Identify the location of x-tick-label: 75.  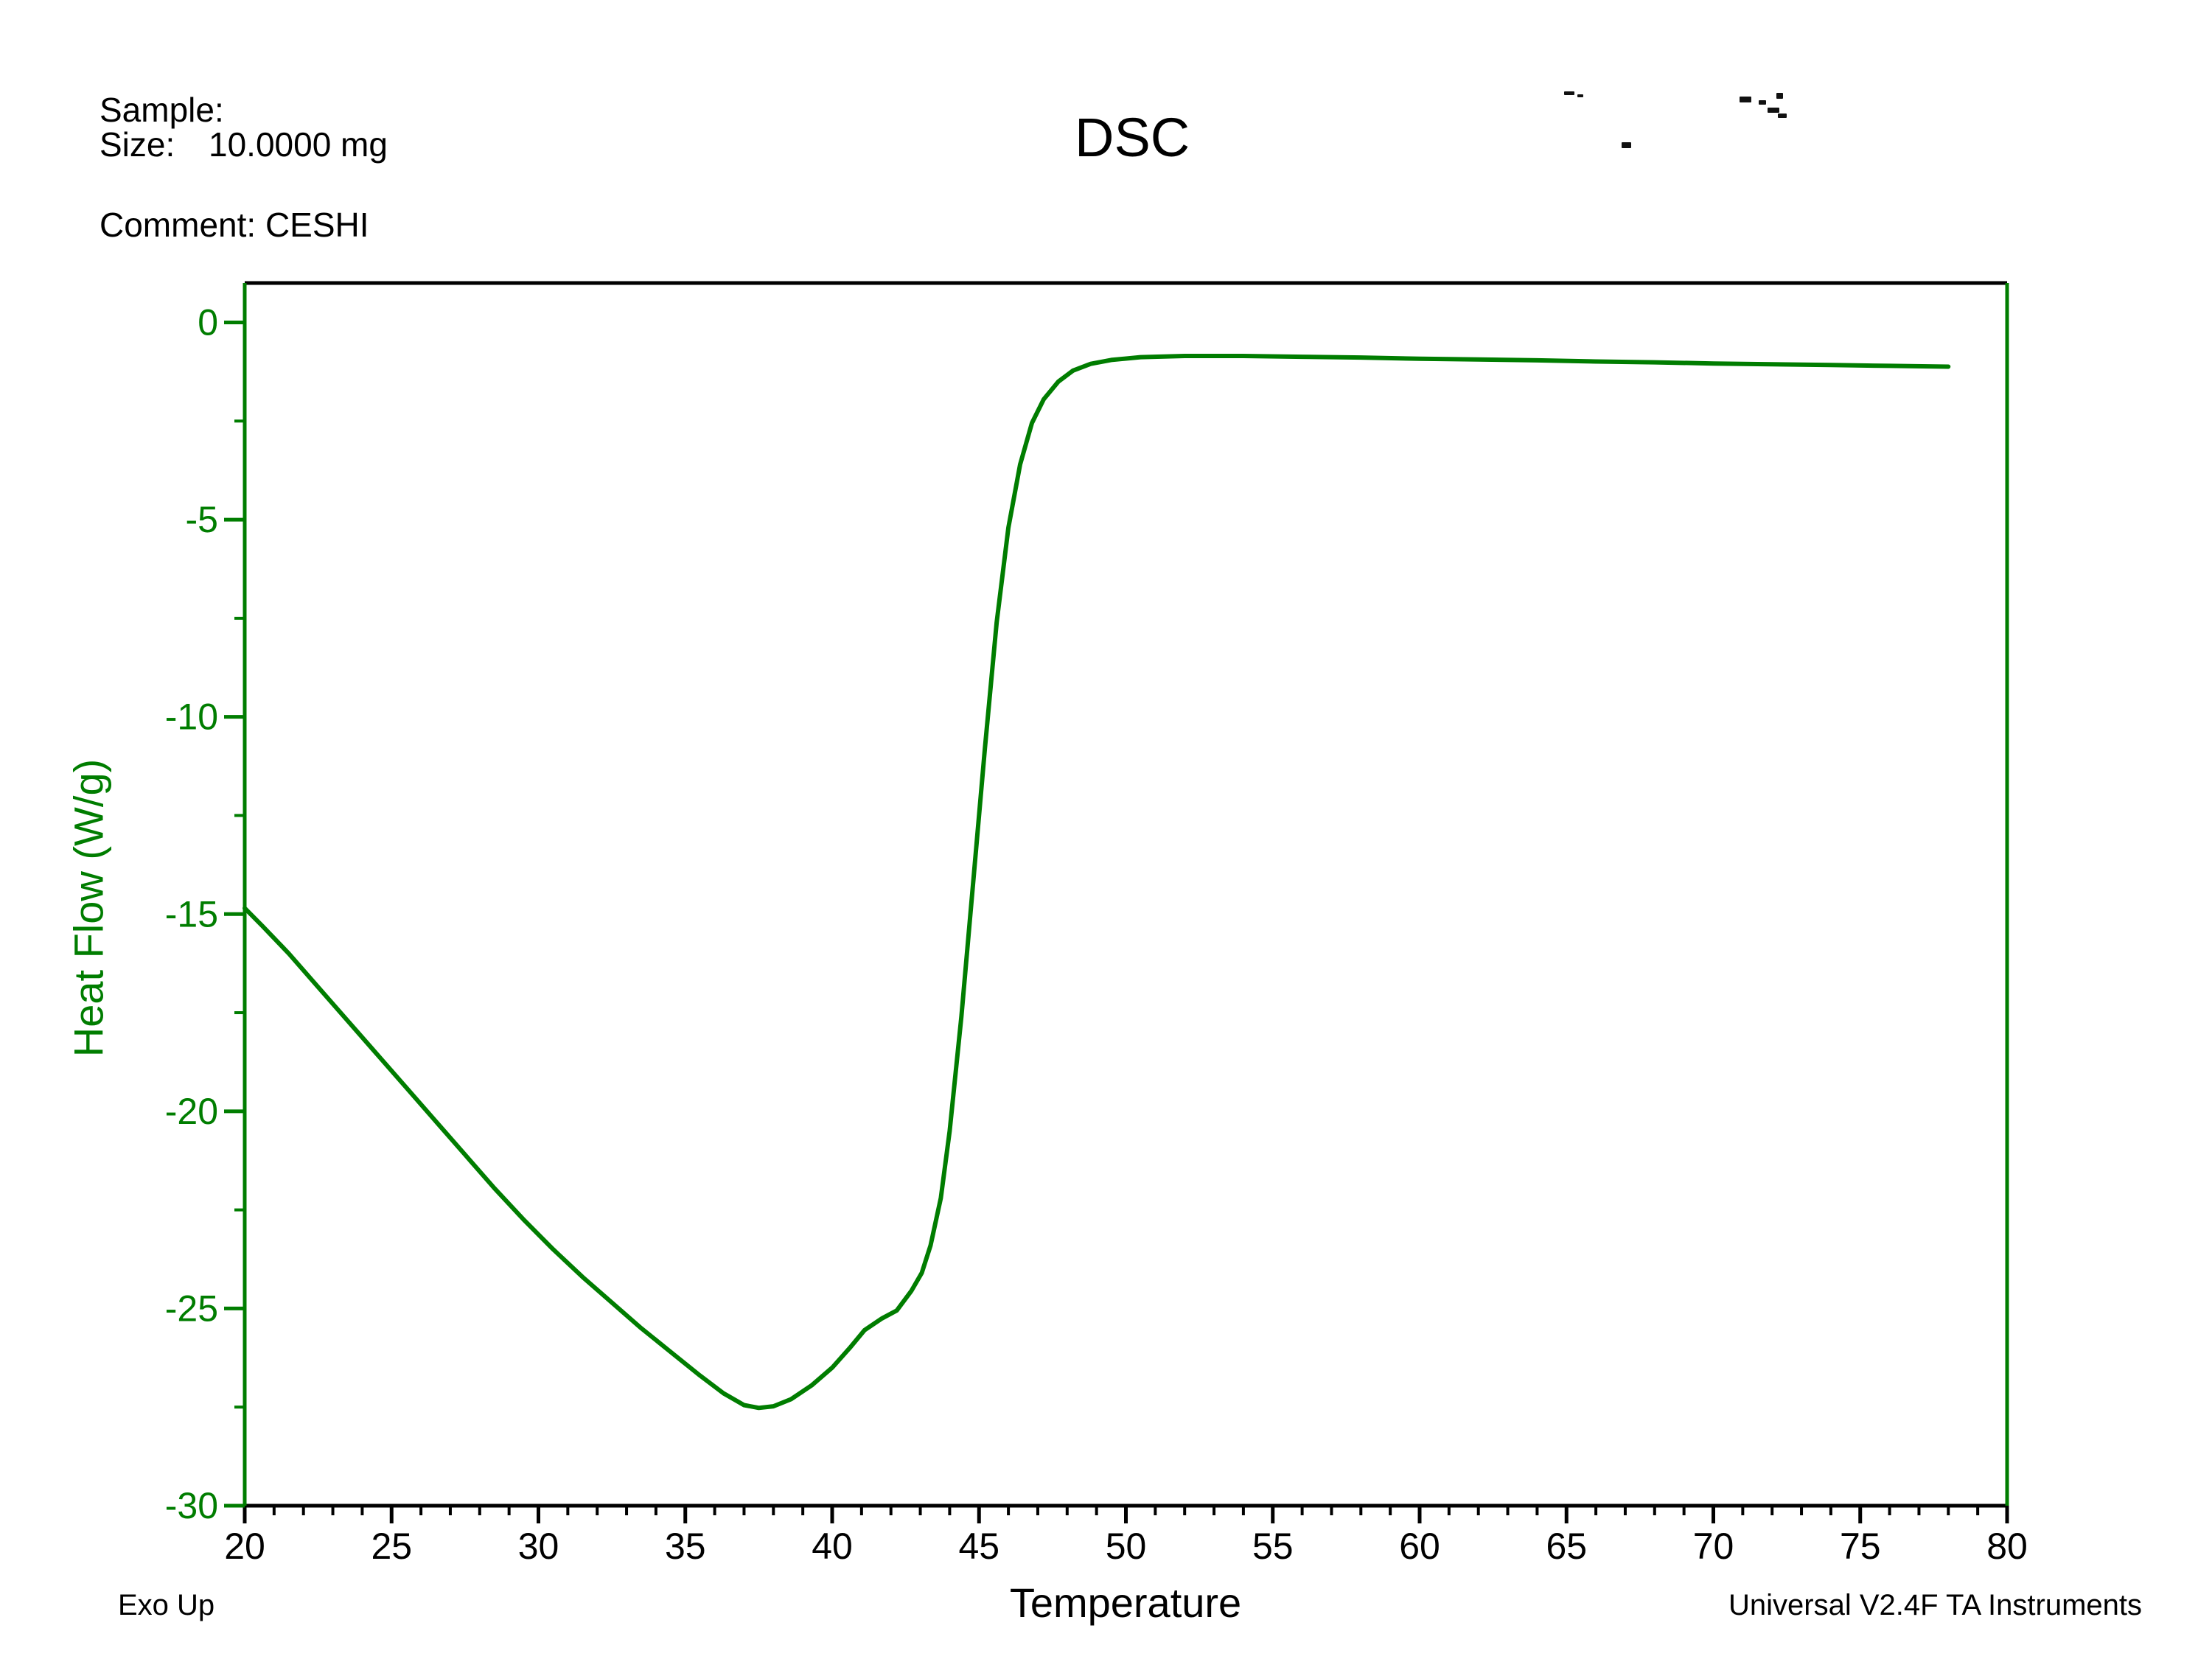
(1860, 1546).